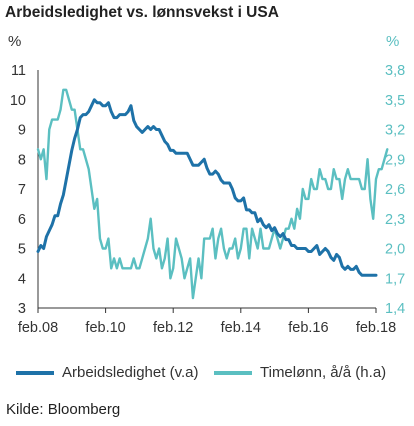 This screenshot has height=426, width=414. Describe the element at coordinates (18, 101) in the screenshot. I see `left-tick-label: 10` at that location.